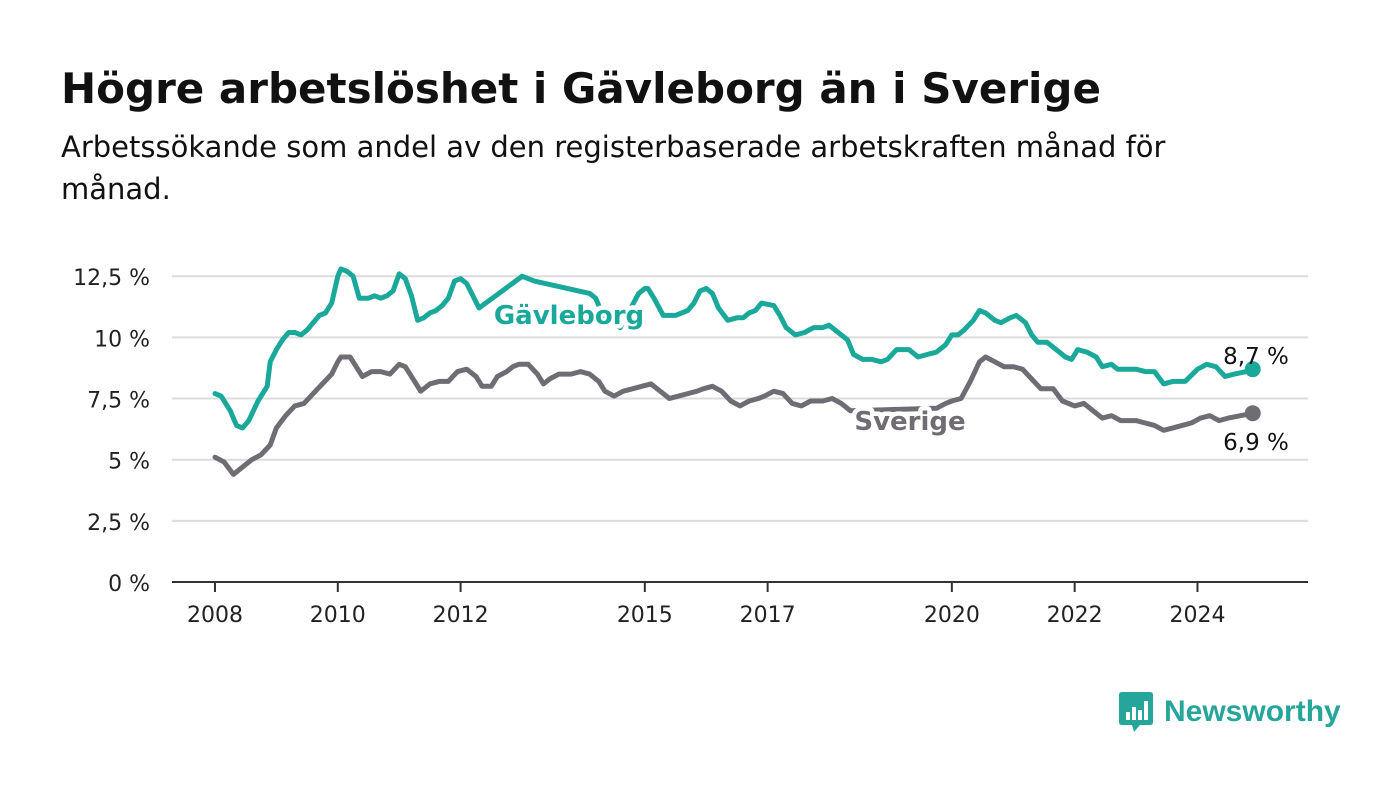 The width and height of the screenshot is (1400, 794). Describe the element at coordinates (1136, 712) in the screenshot. I see `newsworthy-icon` at that location.